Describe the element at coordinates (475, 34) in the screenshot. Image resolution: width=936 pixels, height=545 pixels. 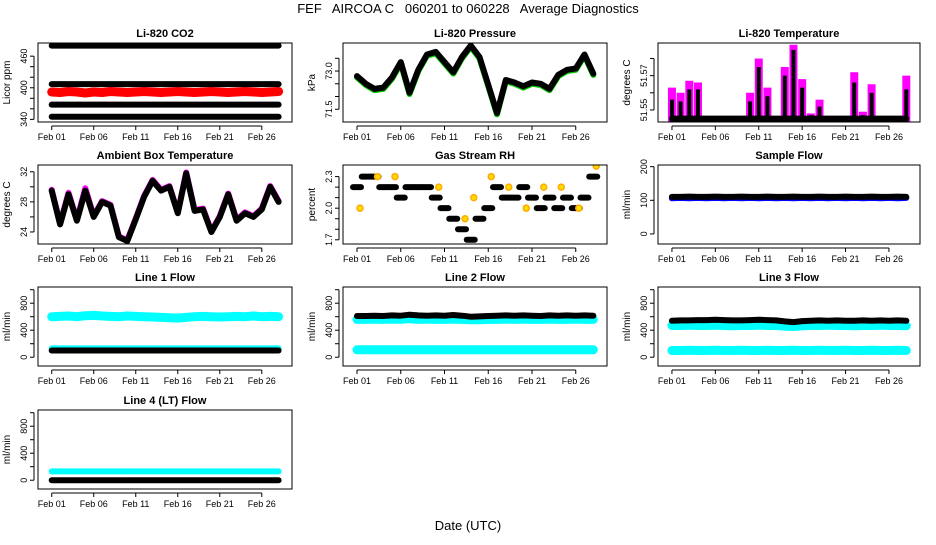
I see `panel-title: Li-820 Pressure` at that location.